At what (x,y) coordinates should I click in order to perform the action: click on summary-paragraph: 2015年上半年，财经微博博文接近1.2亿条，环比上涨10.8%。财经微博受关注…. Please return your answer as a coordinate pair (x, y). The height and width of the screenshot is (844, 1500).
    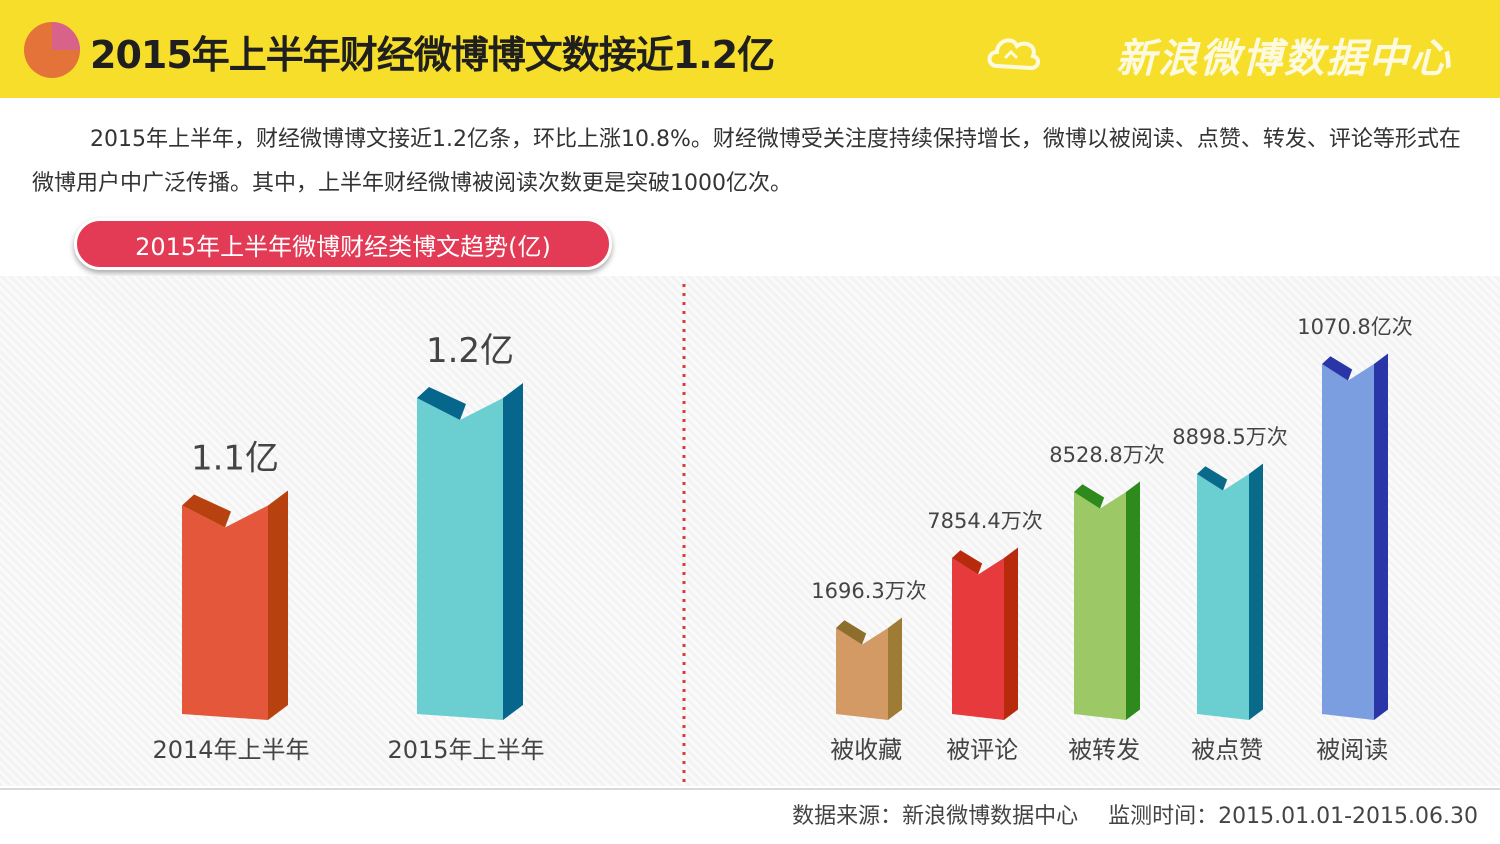
    Looking at the image, I should click on (746, 161).